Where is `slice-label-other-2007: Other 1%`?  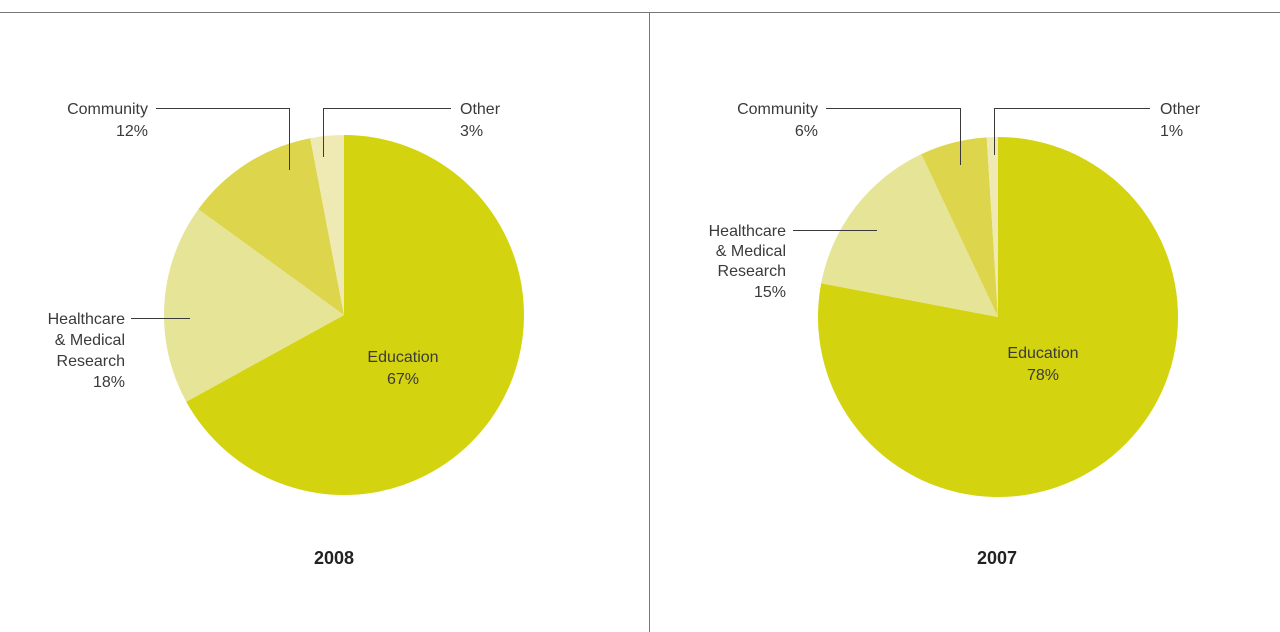 slice-label-other-2007: Other 1% is located at coordinates (1097, 128).